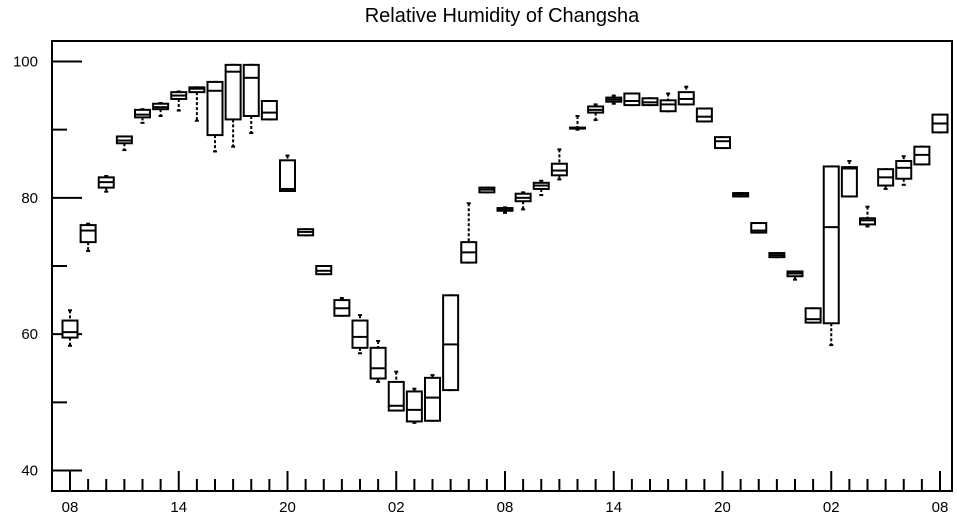 Image resolution: width=957 pixels, height=520 pixels. What do you see at coordinates (47, 266) in the screenshot?
I see `y-axis: 40 60 80 100` at bounding box center [47, 266].